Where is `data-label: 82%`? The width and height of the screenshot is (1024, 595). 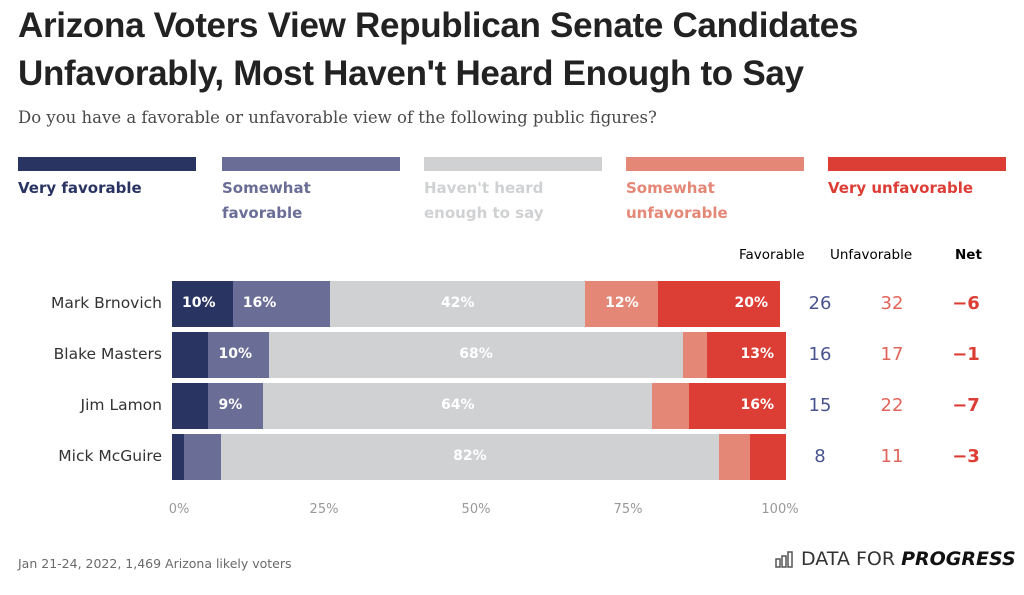
data-label: 82% is located at coordinates (470, 456).